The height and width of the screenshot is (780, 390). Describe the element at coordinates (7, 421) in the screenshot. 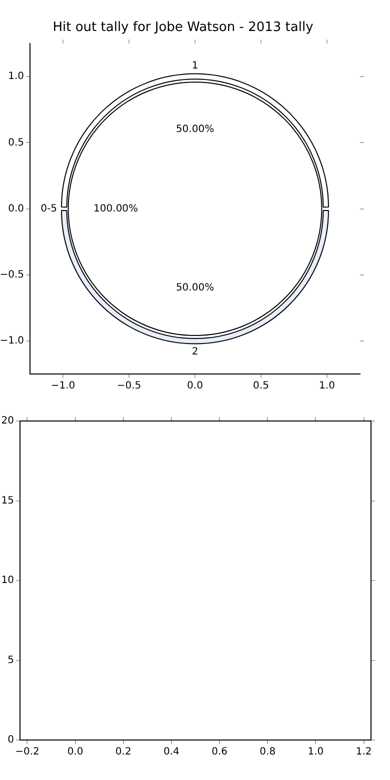

I see `y-tick-label: 20` at that location.